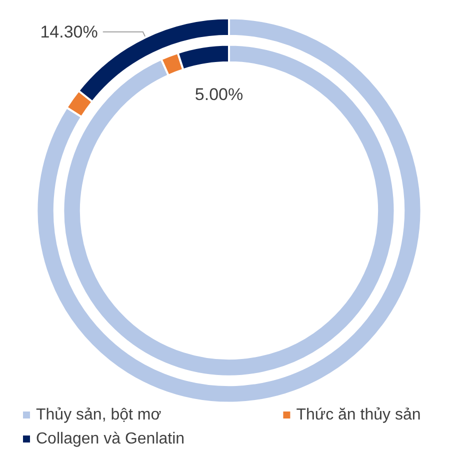 This screenshot has height=459, width=458. Describe the element at coordinates (358, 415) in the screenshot. I see `legend-label: Thức ăn thủy sản` at that location.